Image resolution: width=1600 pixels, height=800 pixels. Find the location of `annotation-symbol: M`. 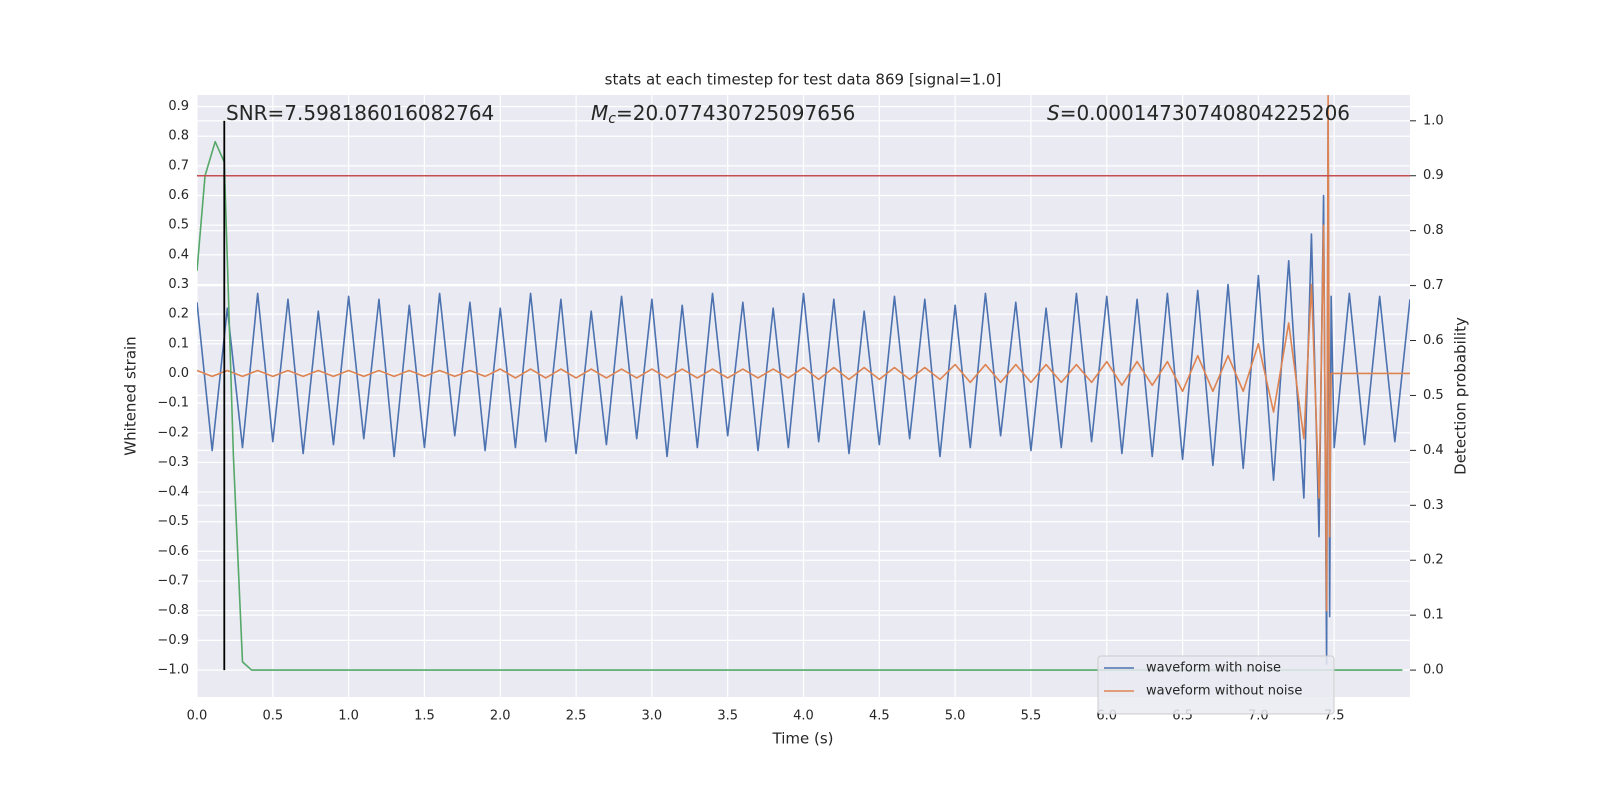

annotation-symbol: M is located at coordinates (599, 113).